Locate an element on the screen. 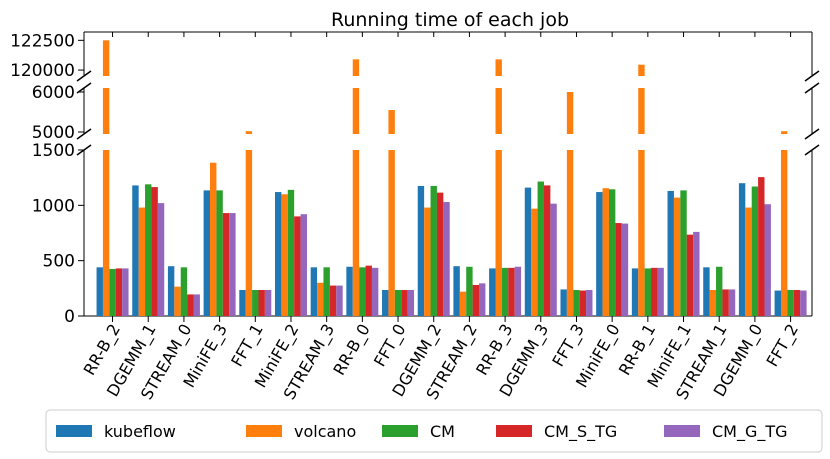  y-tick-label: 6000 is located at coordinates (53, 93).